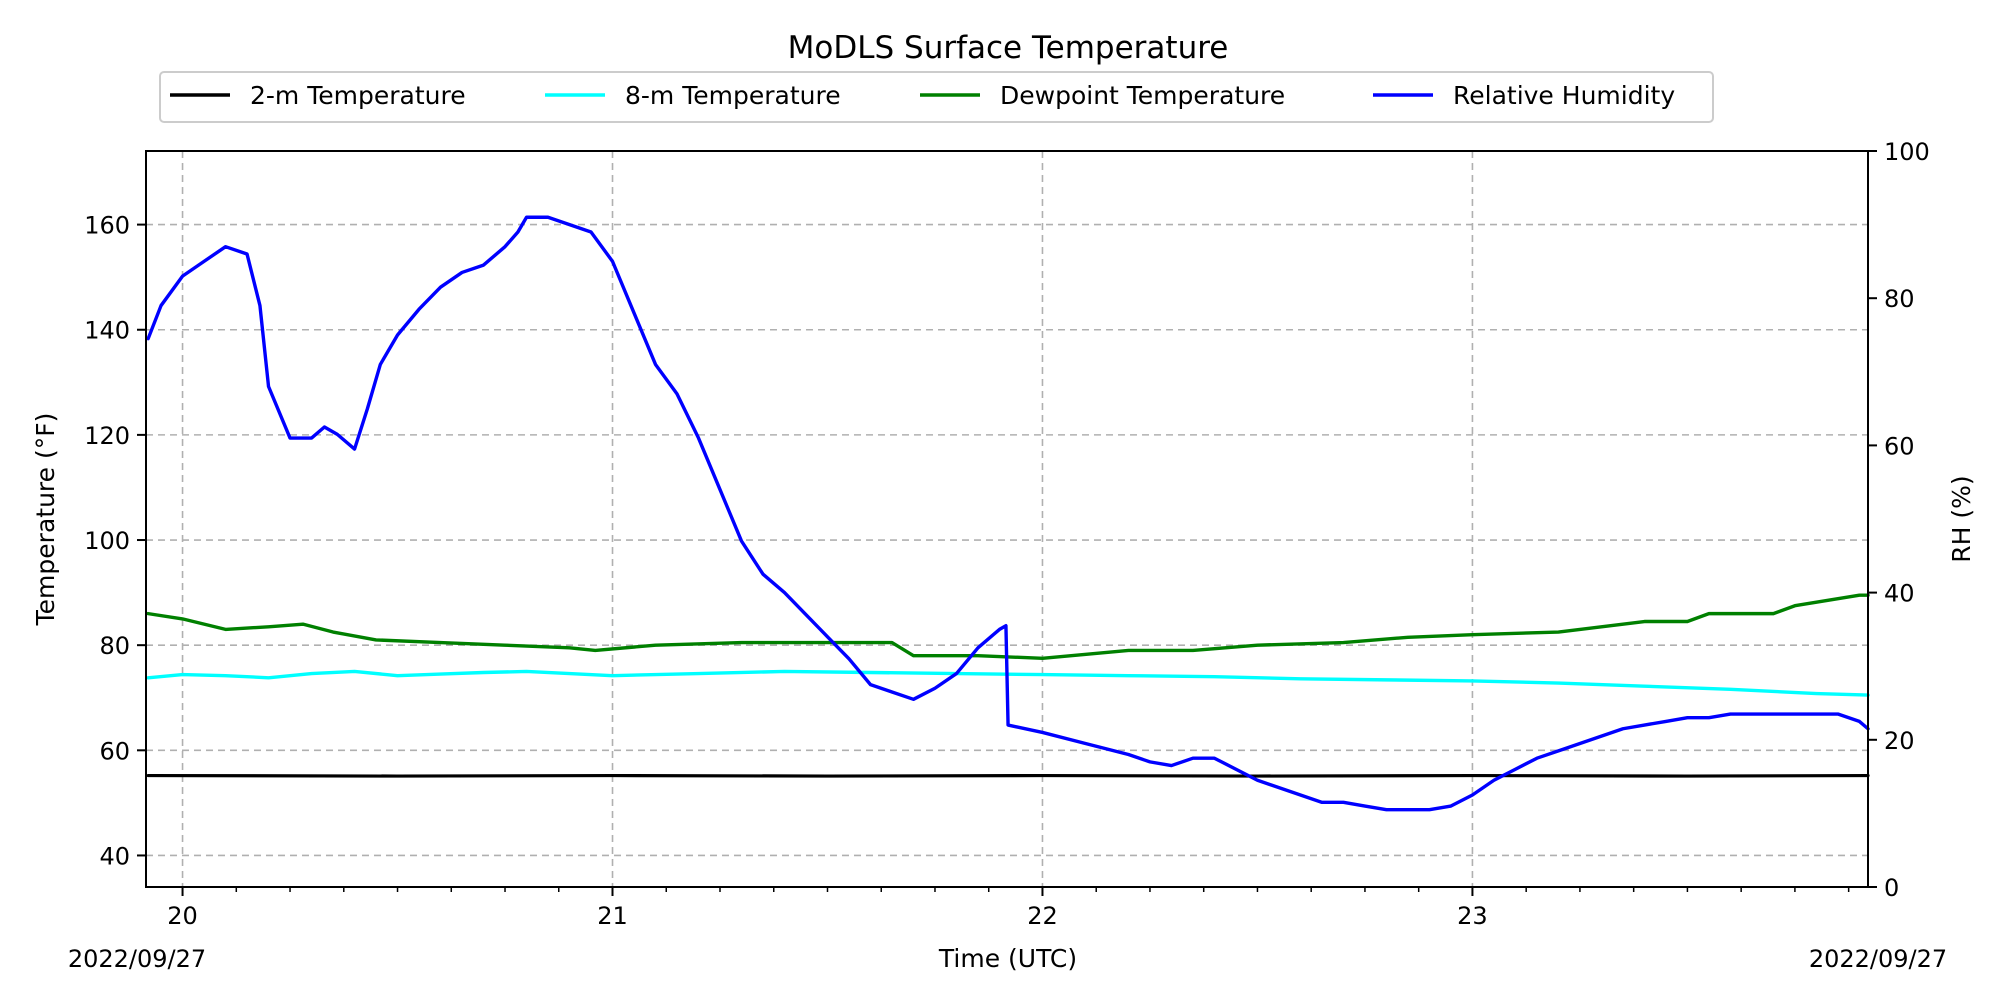  Describe the element at coordinates (1142, 95) in the screenshot. I see `legend-label-dewpoint-temperature: Dewpoint Temperature` at that location.